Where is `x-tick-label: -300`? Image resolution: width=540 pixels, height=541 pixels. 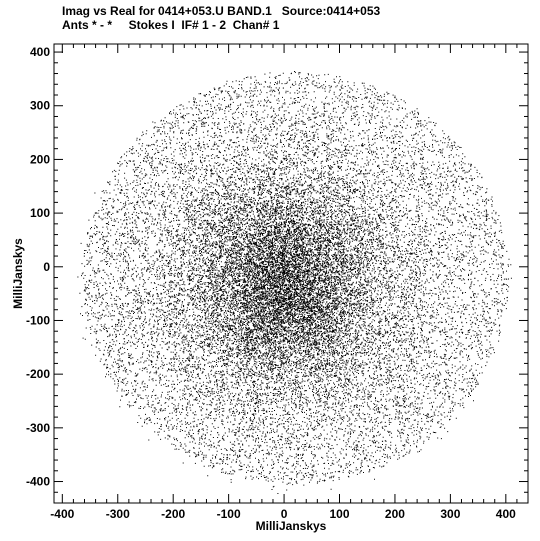 x-tick-label: -300 is located at coordinates (118, 514).